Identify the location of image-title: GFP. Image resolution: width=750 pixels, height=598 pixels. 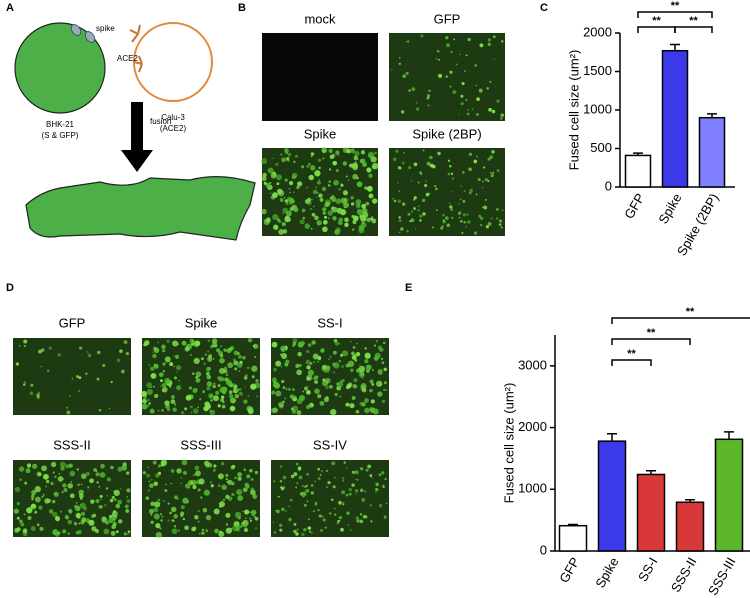
(447, 18).